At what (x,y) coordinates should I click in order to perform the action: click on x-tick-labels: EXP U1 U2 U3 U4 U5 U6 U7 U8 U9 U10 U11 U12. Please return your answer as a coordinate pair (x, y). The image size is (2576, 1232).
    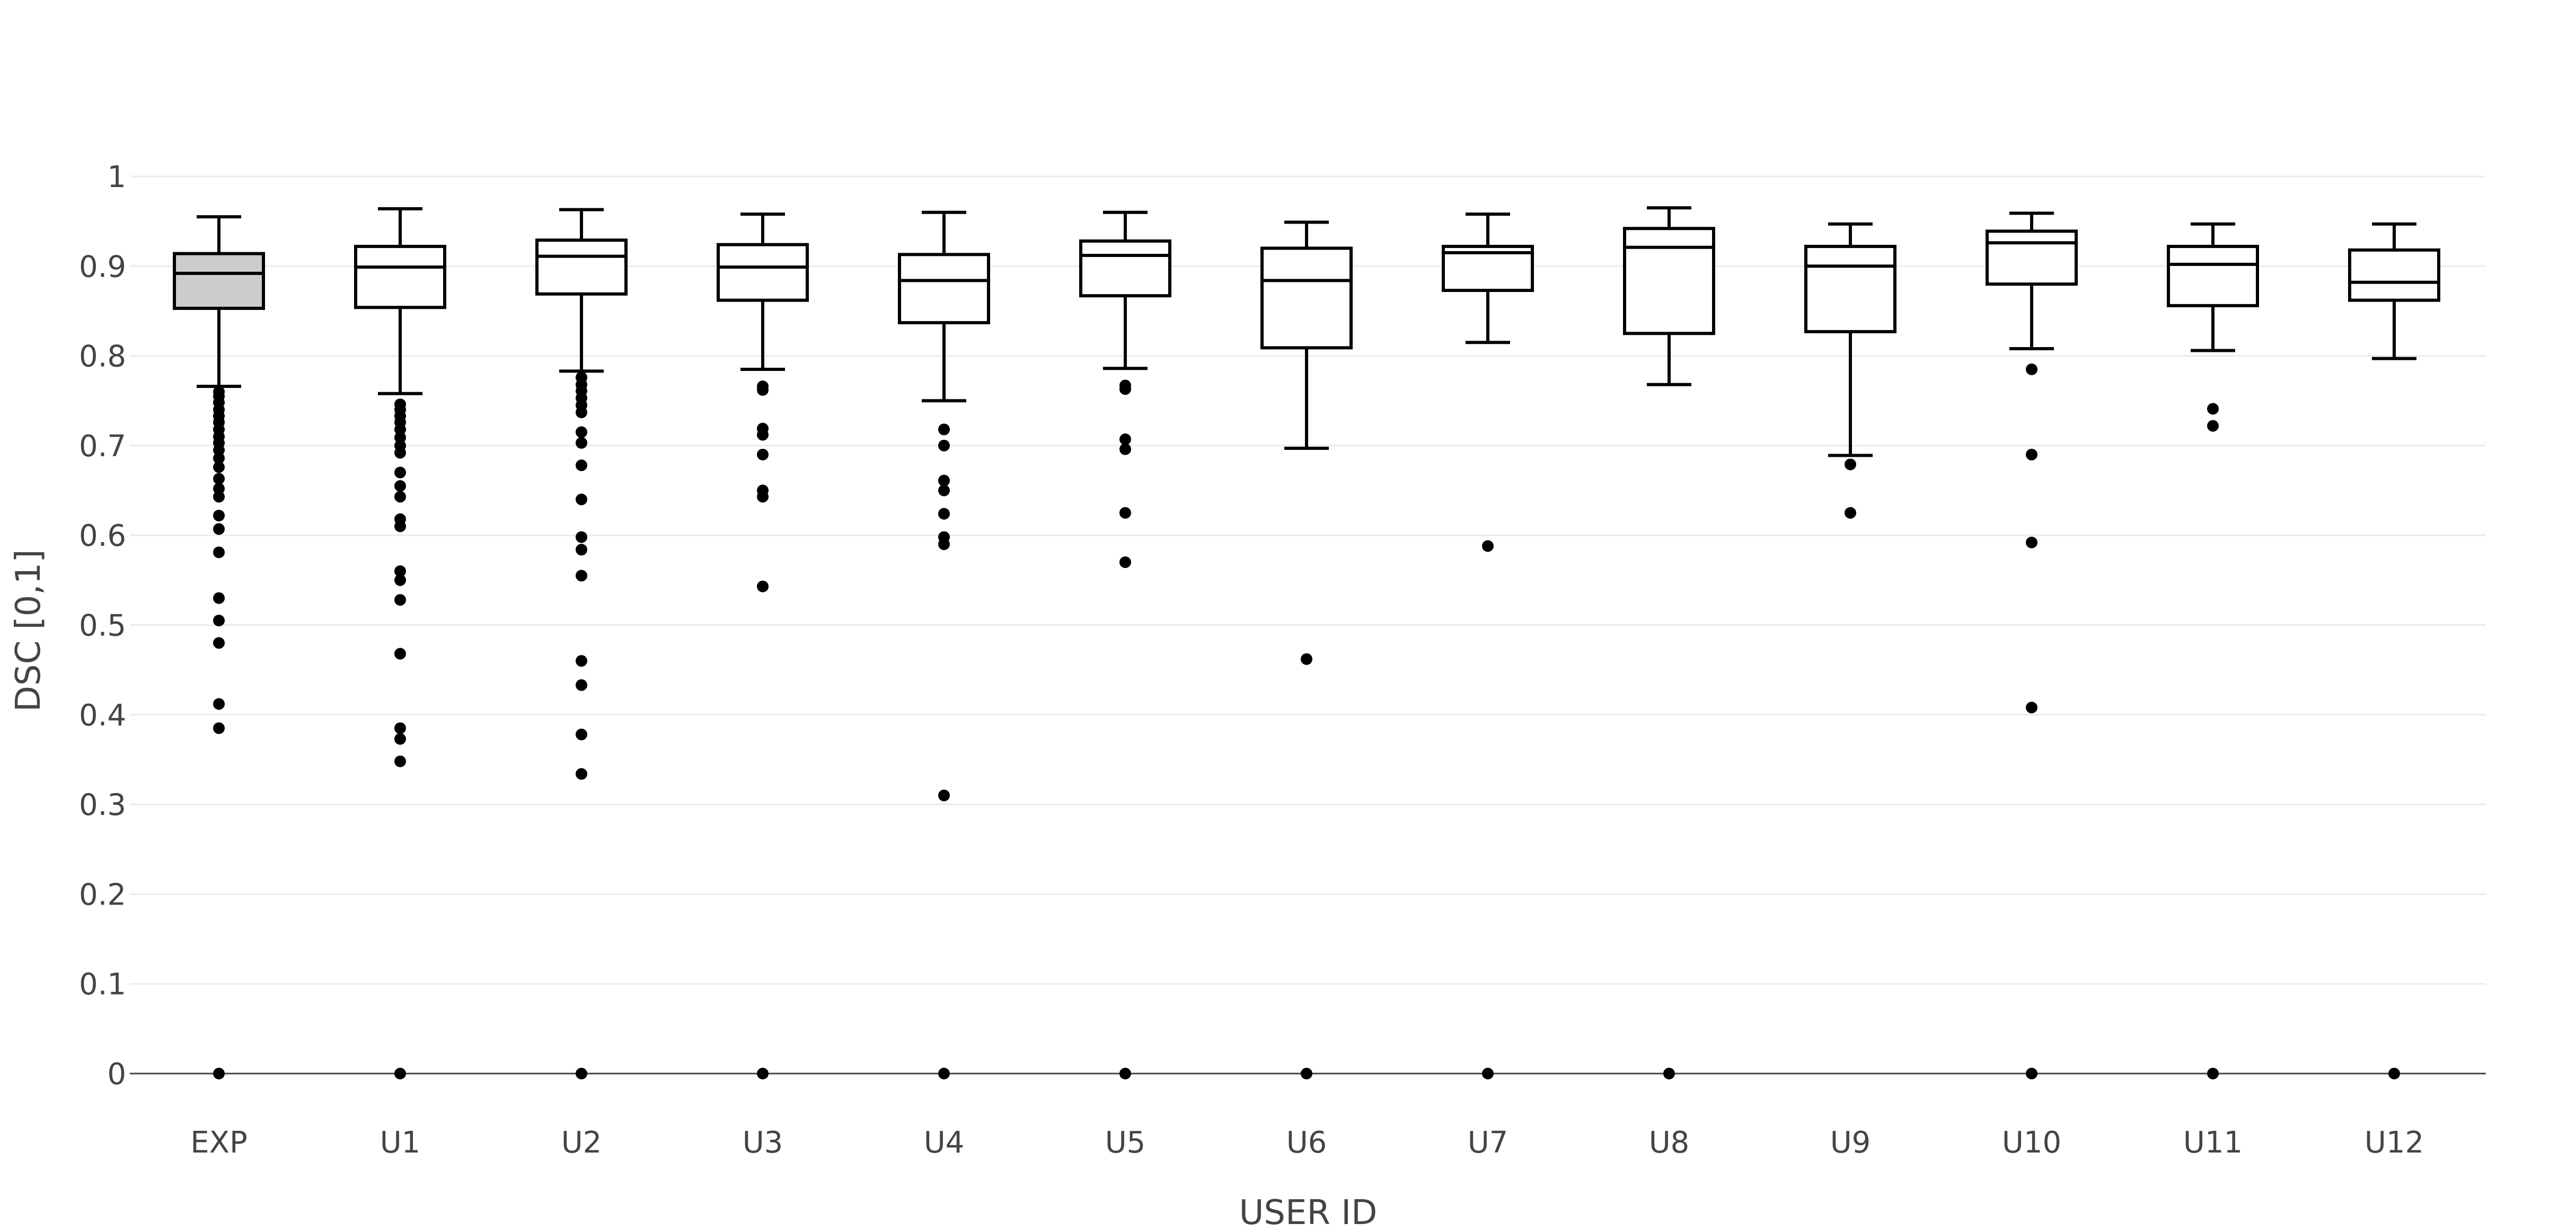
    Looking at the image, I should click on (1307, 1142).